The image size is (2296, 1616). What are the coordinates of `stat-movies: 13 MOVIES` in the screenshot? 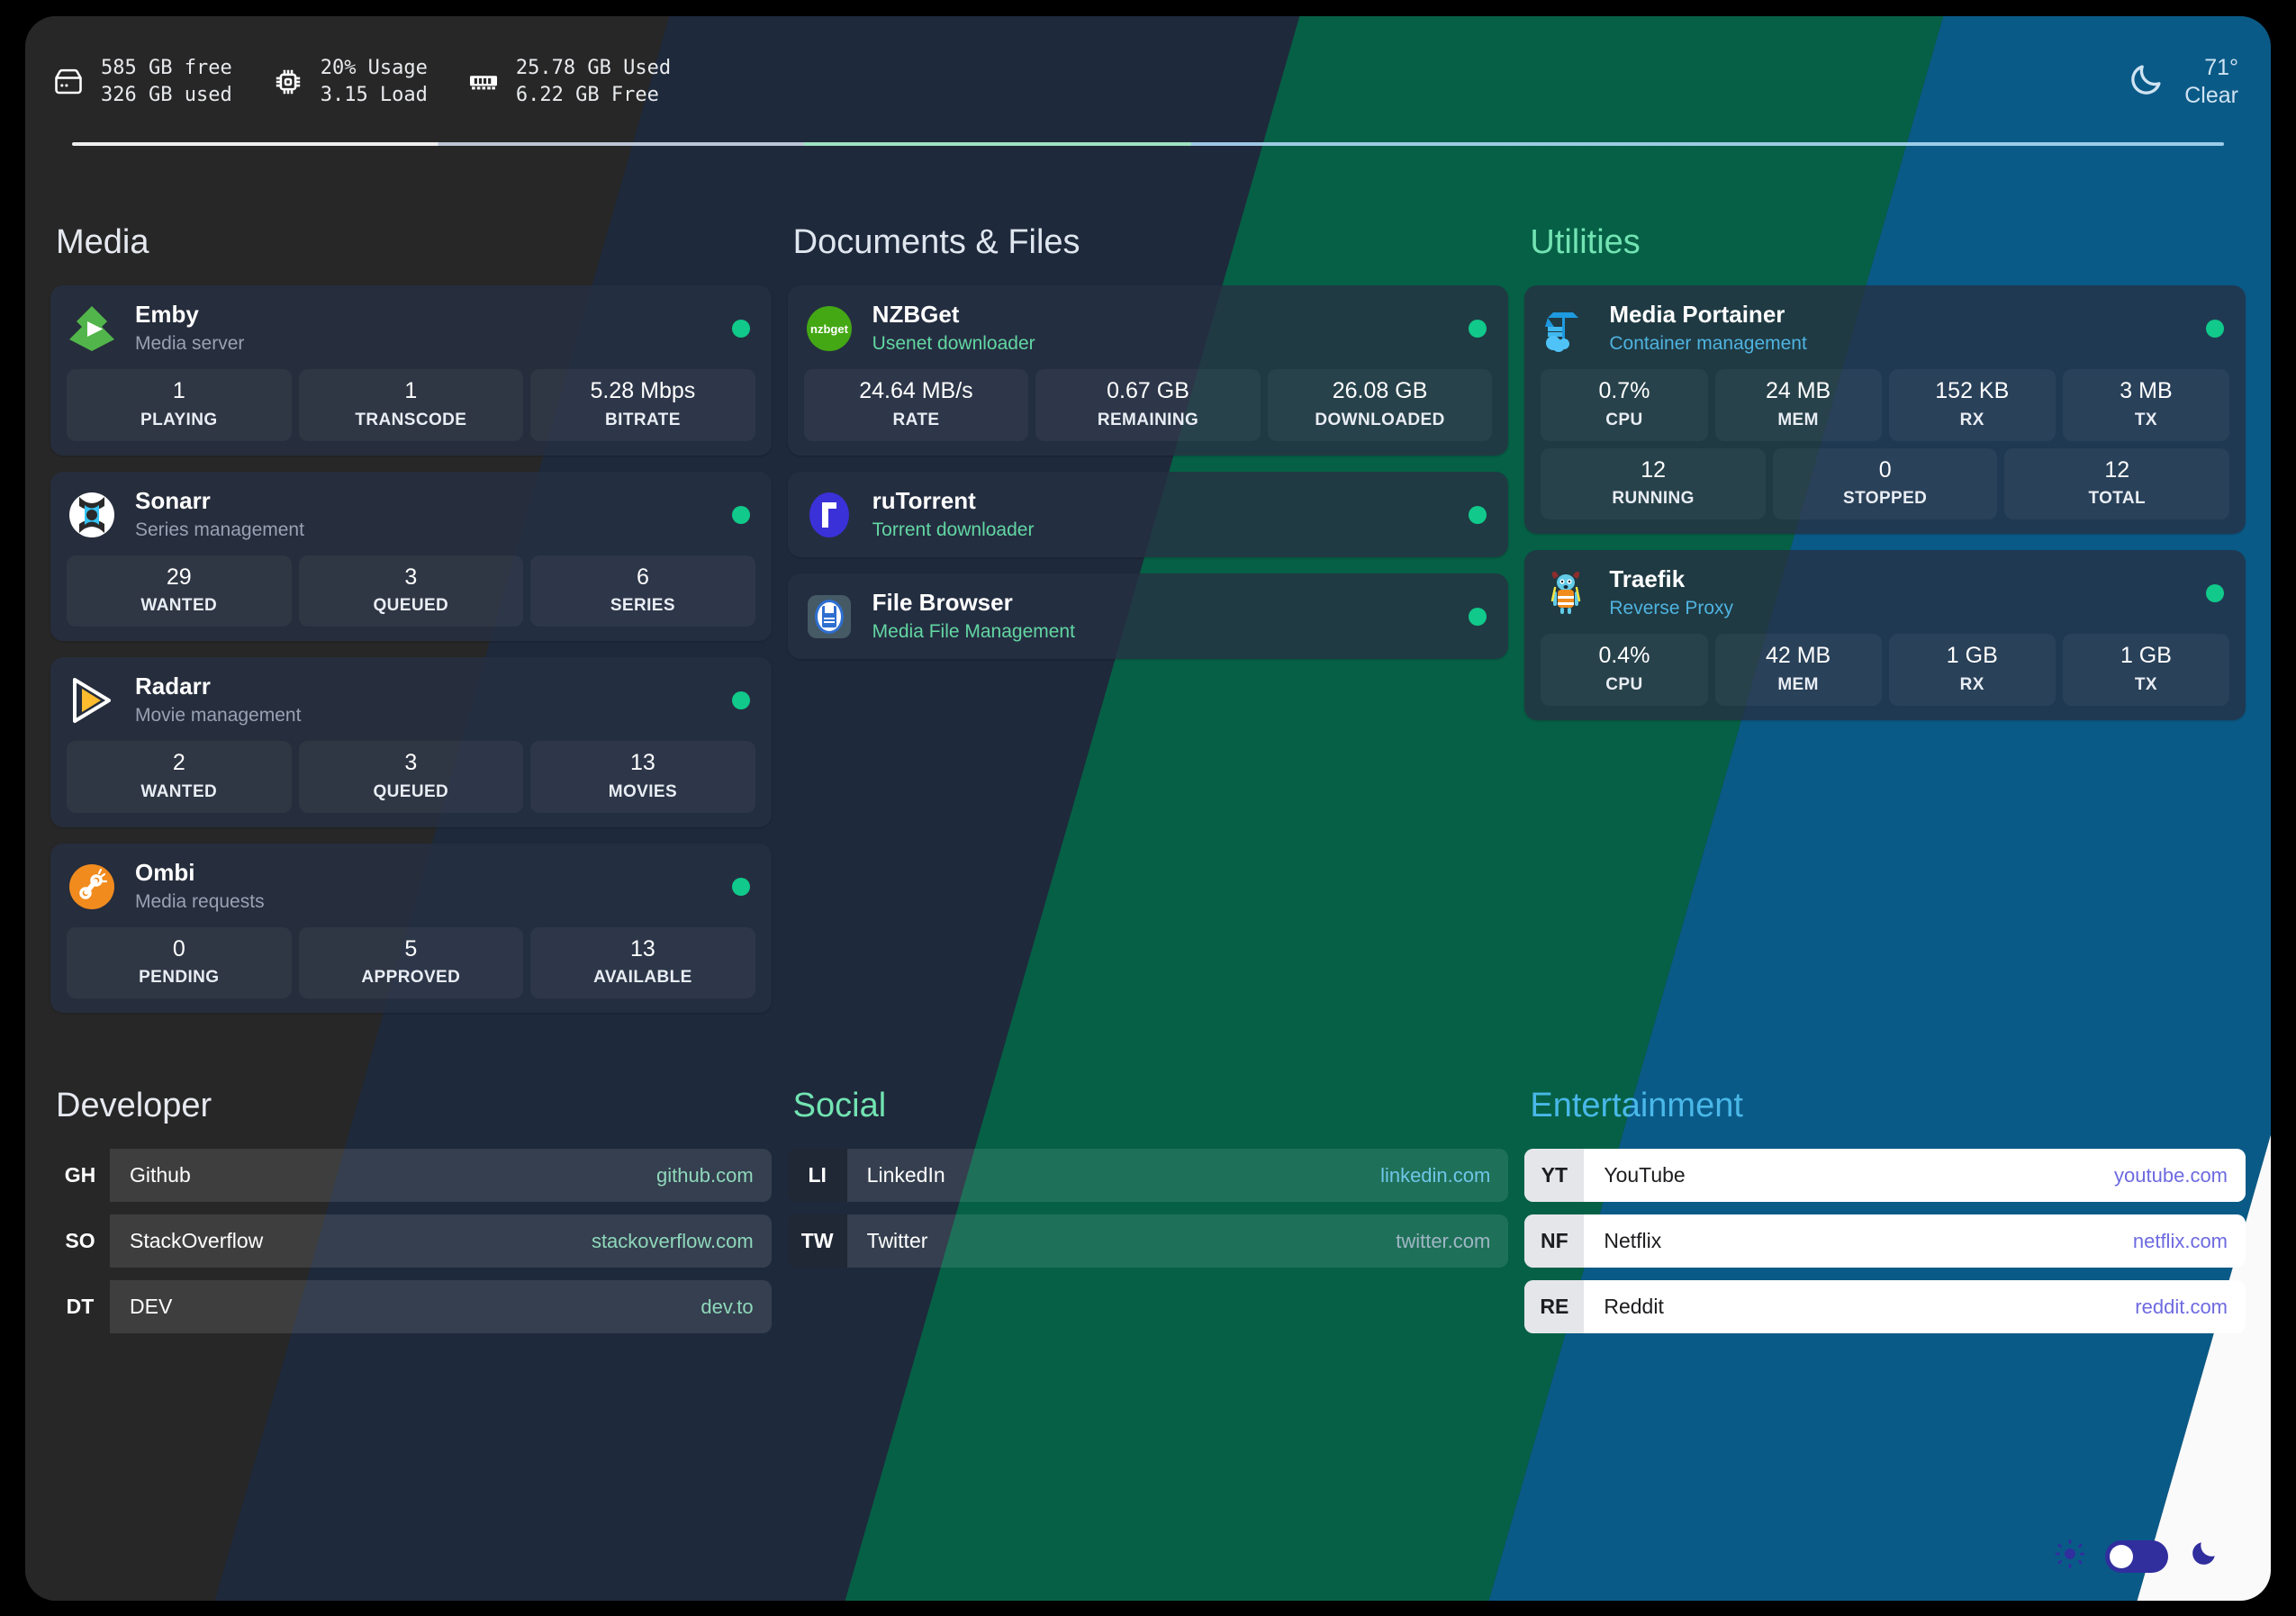 It's located at (642, 777).